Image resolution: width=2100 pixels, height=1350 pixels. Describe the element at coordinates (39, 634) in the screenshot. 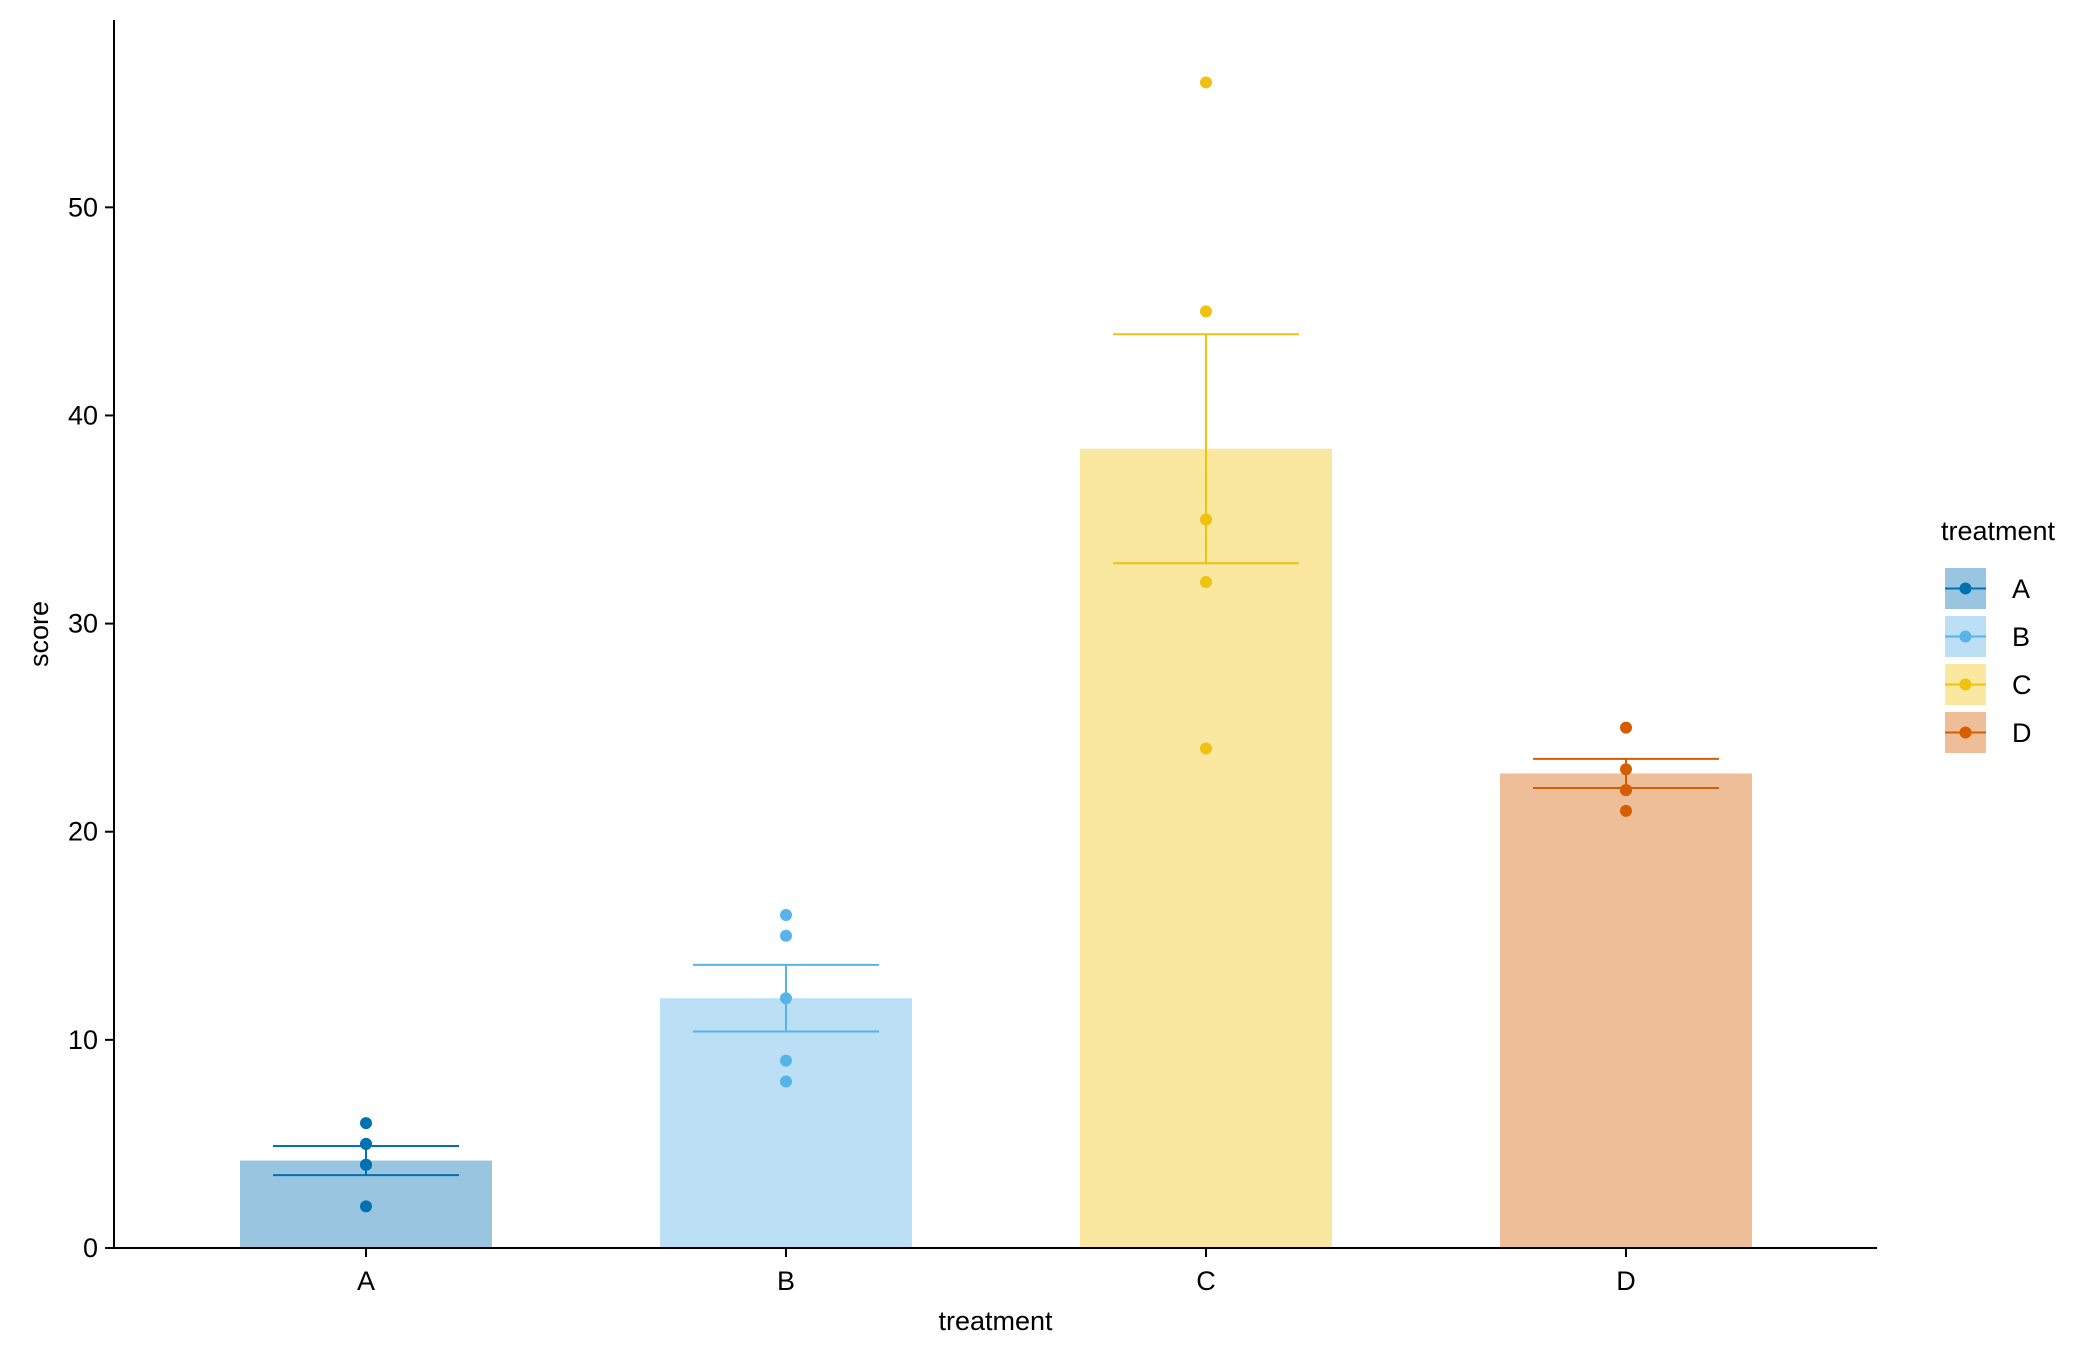

I see `y-axis-title: score` at that location.